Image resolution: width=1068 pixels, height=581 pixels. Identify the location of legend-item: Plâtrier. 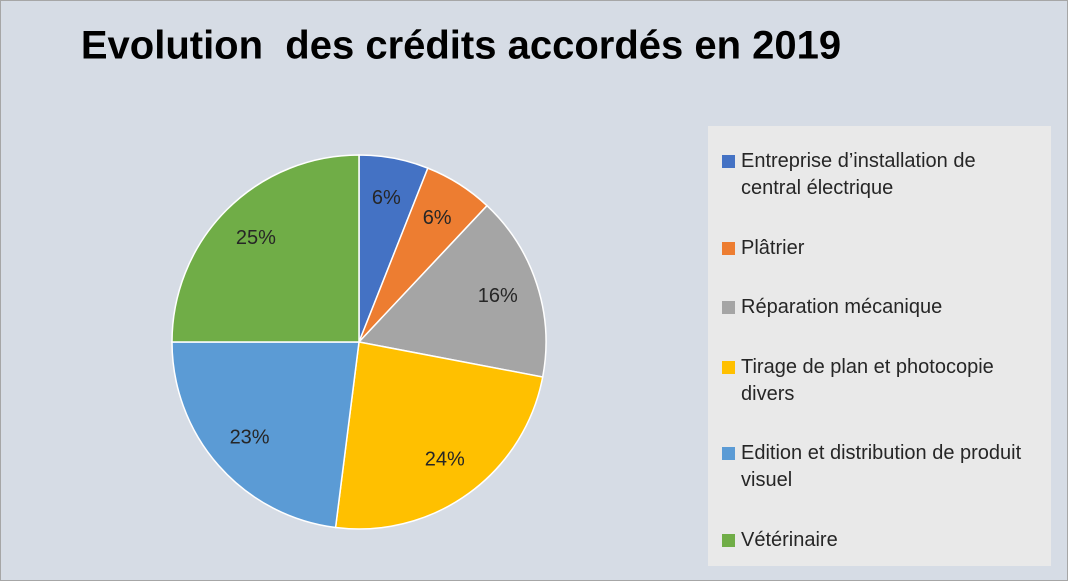
(881, 248).